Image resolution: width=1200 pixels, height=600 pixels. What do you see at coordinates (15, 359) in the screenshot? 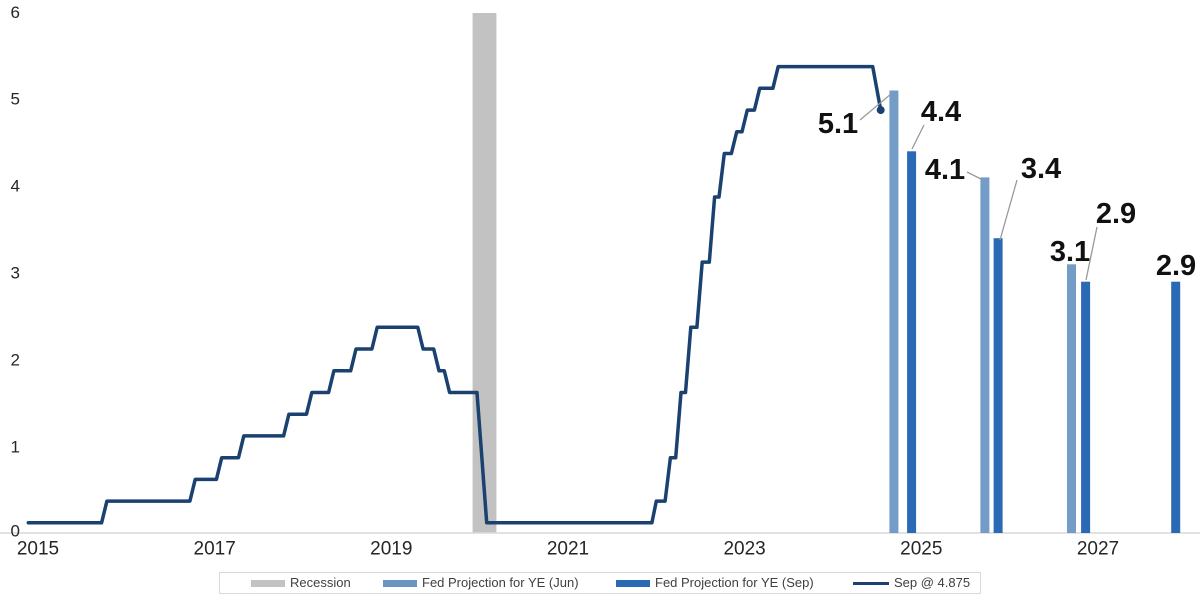
I see `y-tick-label: 2` at bounding box center [15, 359].